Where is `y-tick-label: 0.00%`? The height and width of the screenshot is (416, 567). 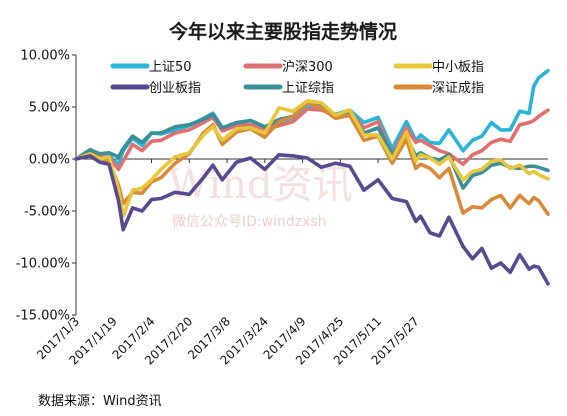 y-tick-label: 0.00% is located at coordinates (49, 160).